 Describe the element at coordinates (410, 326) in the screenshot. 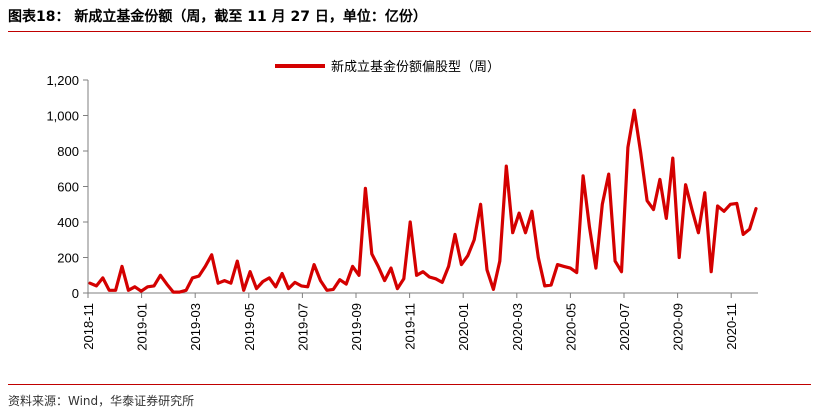

I see `x-tick-label: 2019-11` at that location.